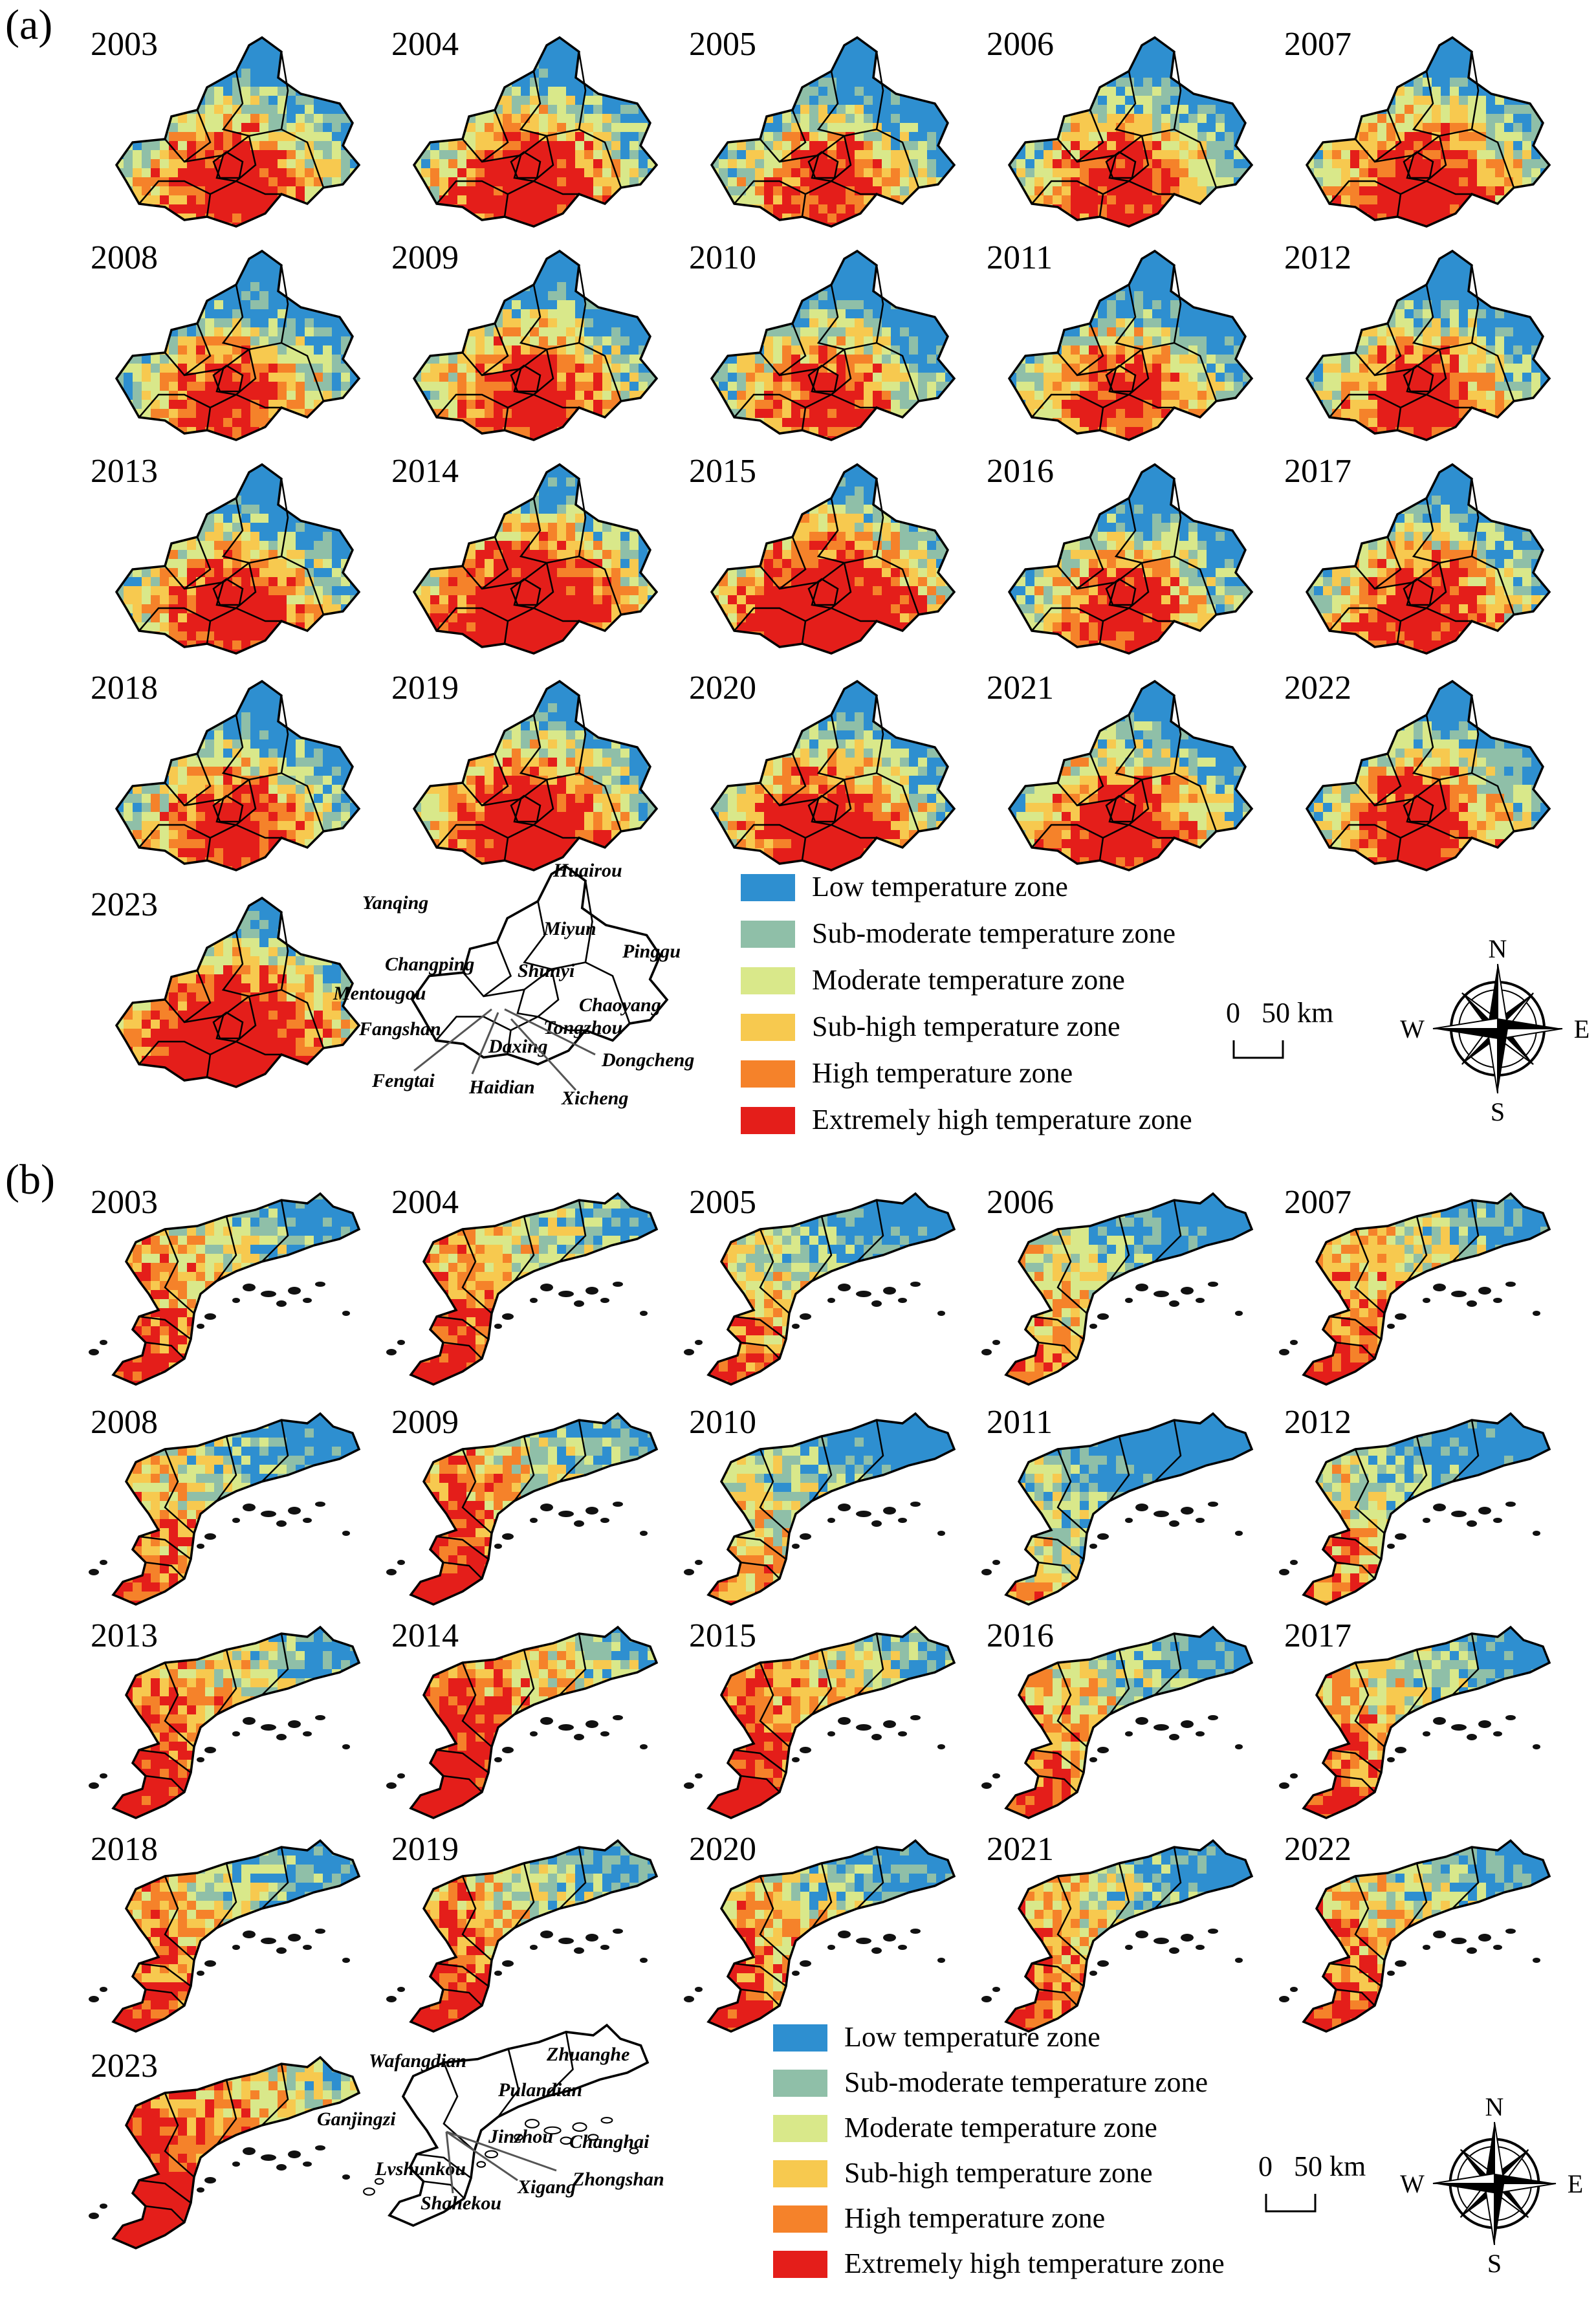 This screenshot has width=1596, height=2309. Describe the element at coordinates (399, 1029) in the screenshot. I see `district-label: Fangshan` at that location.